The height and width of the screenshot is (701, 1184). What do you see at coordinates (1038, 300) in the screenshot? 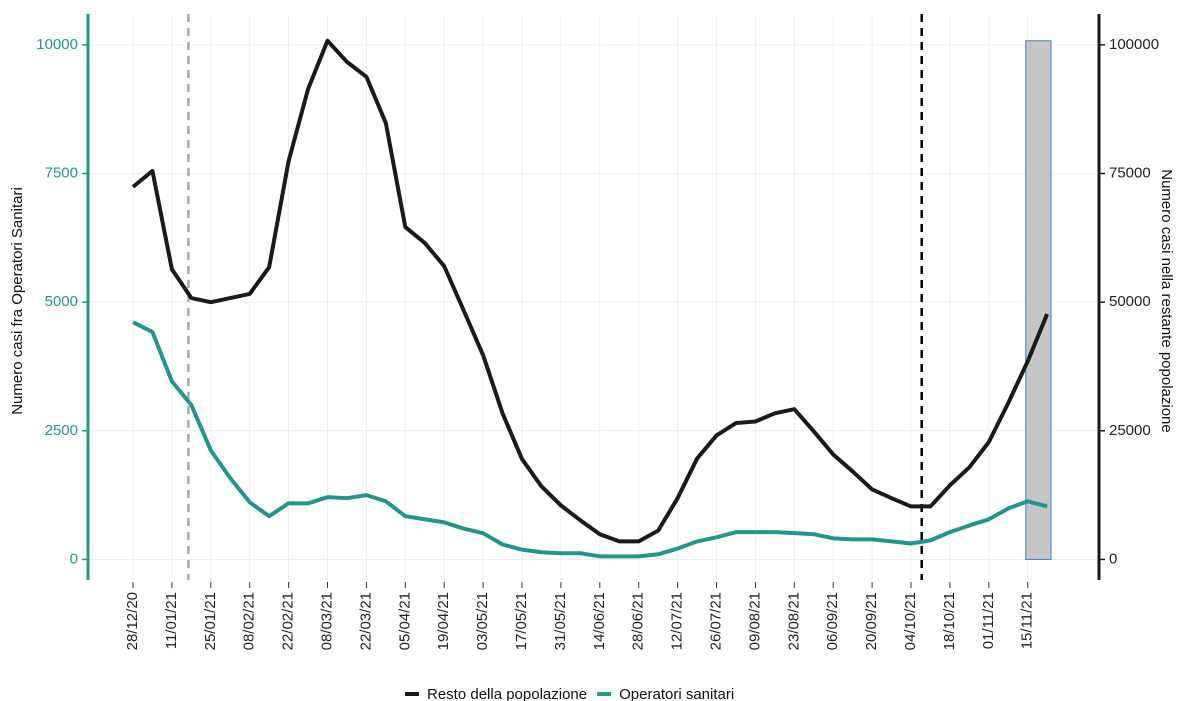
I see `highlight-box` at bounding box center [1038, 300].